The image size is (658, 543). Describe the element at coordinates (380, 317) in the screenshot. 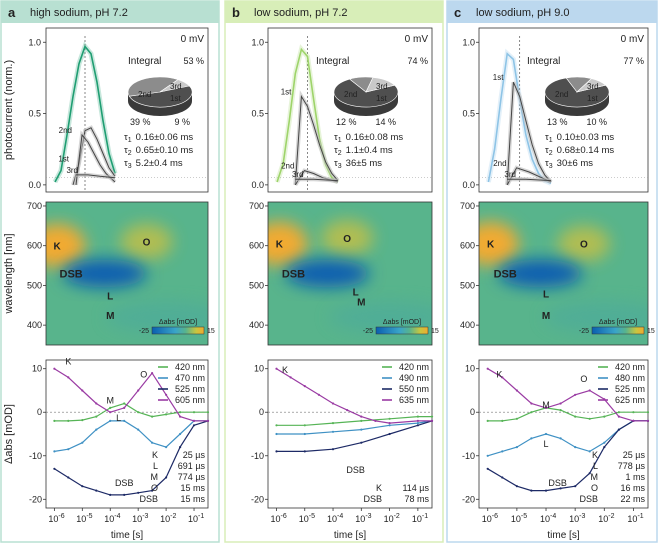

I see `low-blob` at that location.